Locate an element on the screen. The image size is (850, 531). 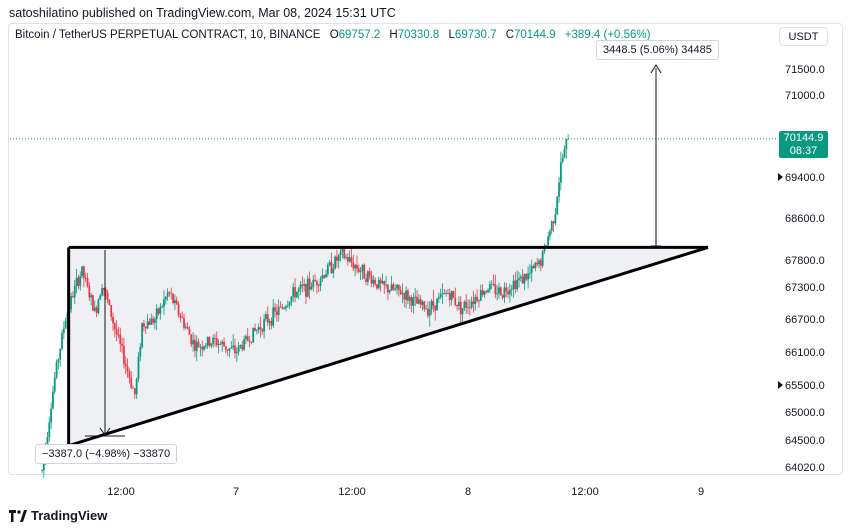
tradingview-logo: TradingView is located at coordinates (58, 515).